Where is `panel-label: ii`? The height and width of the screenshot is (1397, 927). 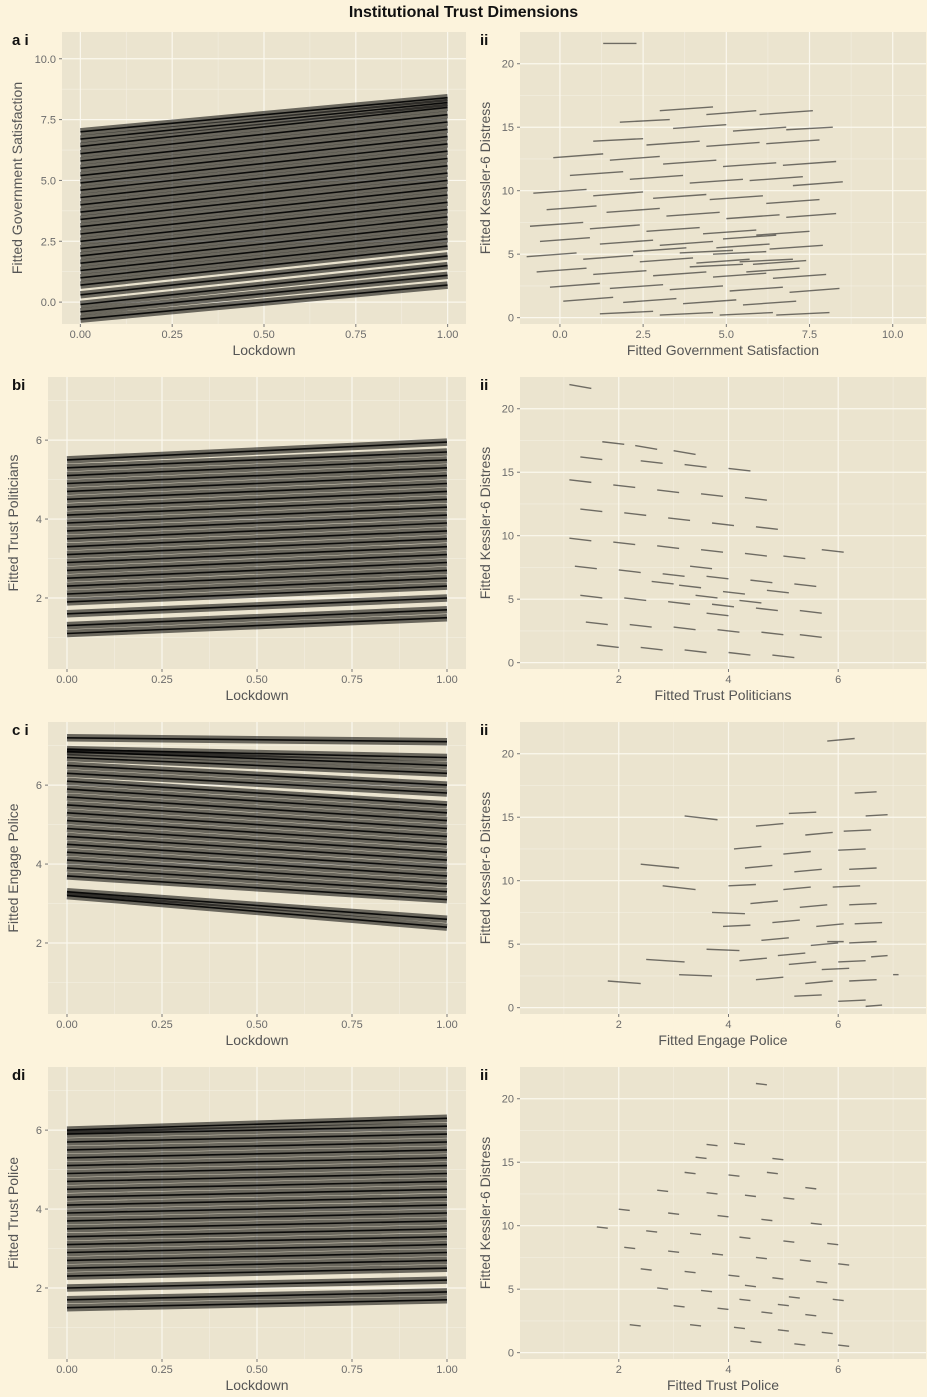
panel-label: ii is located at coordinates (484, 385).